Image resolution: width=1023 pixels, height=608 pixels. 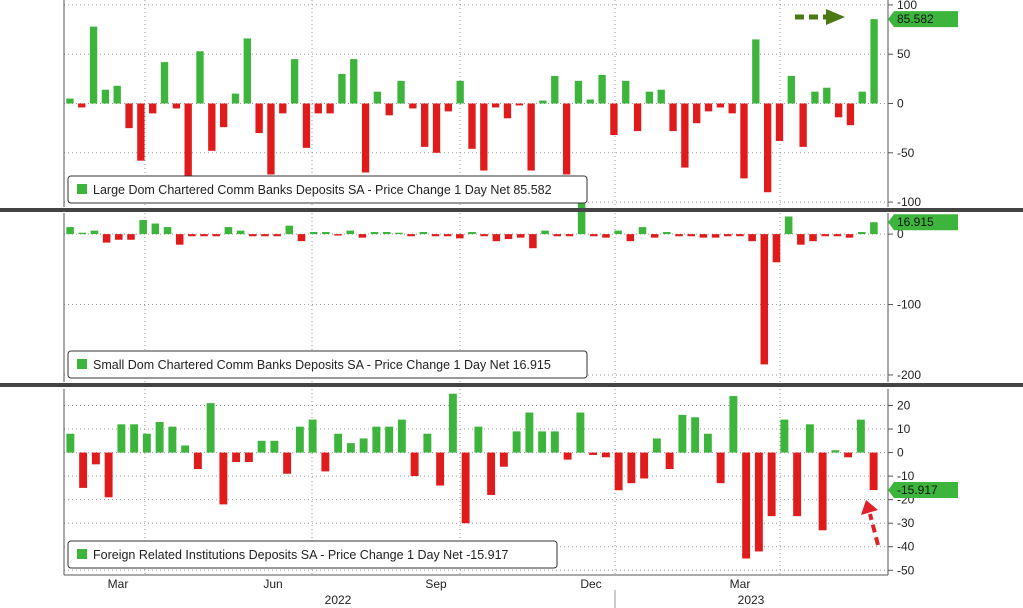 What do you see at coordinates (909, 305) in the screenshot?
I see `y-tick-label: -100` at bounding box center [909, 305].